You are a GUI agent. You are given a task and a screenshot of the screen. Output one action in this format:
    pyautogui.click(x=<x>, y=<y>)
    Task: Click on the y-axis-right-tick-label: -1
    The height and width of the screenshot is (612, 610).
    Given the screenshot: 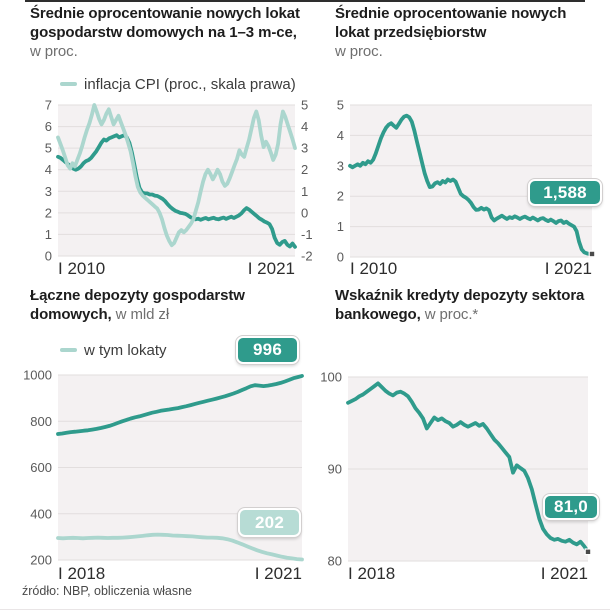 What is the action you would take?
    pyautogui.click(x=307, y=234)
    